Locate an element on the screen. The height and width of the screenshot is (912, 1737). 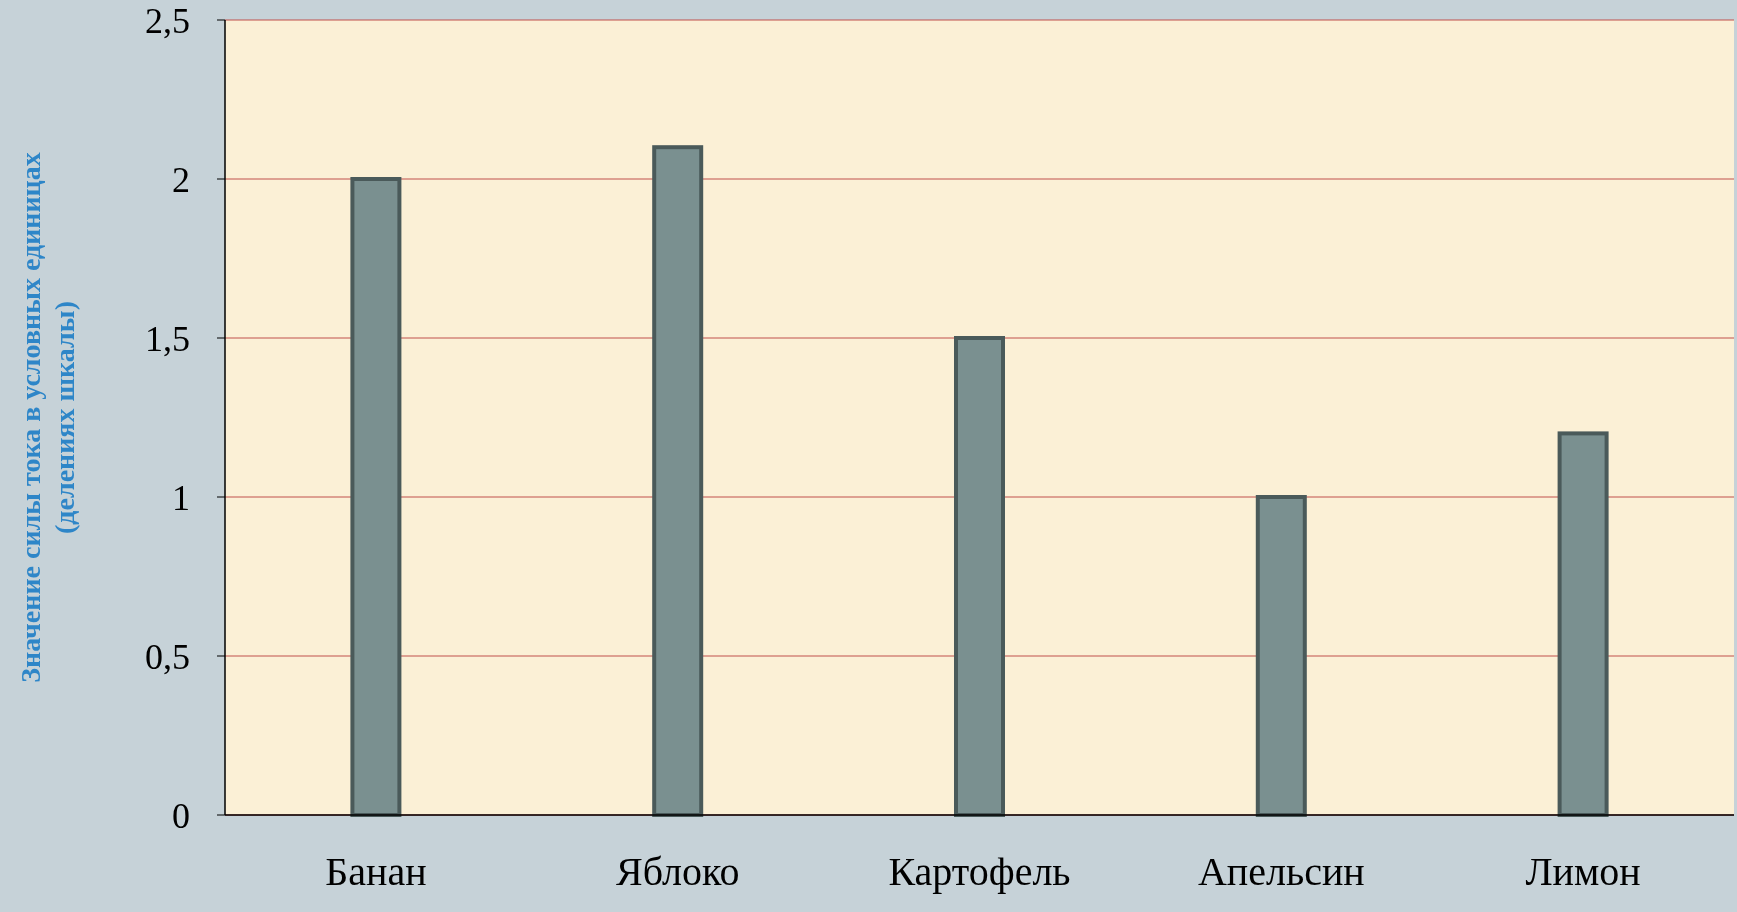
y-tick-label: 0,5 is located at coordinates (167, 656).